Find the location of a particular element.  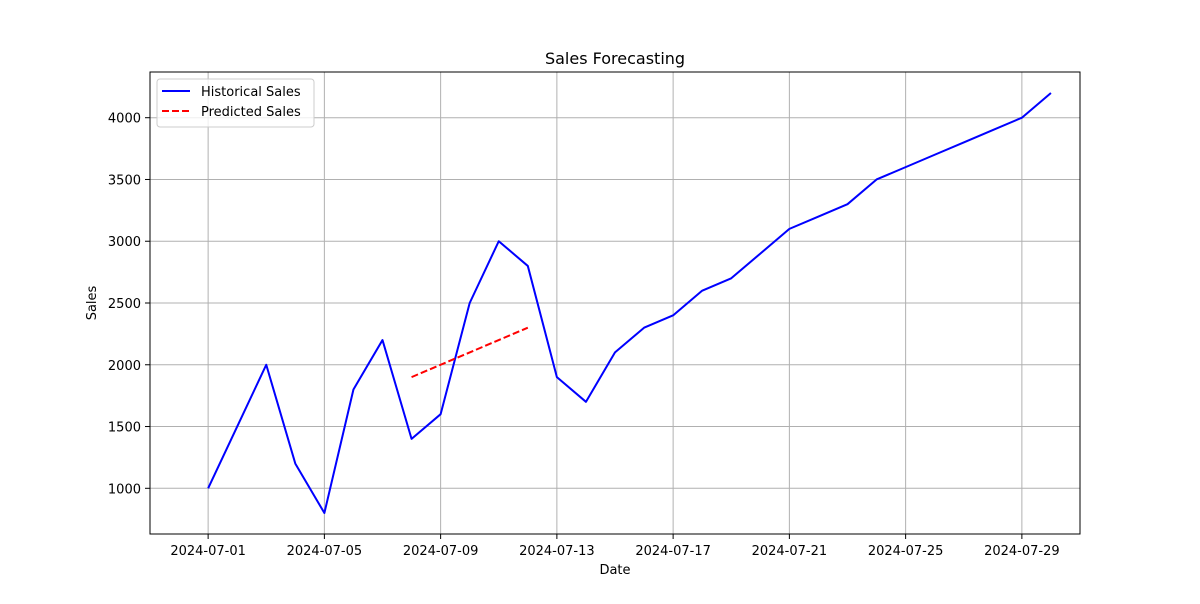

series-predicted-sales is located at coordinates (470, 352).